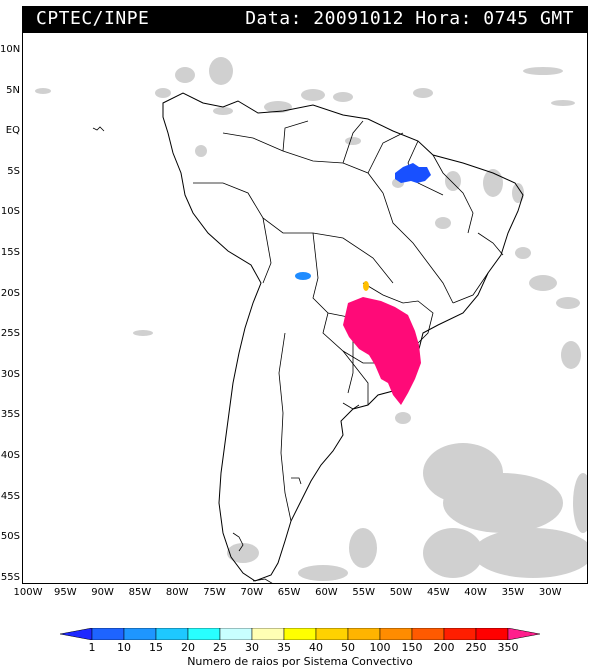 The height and width of the screenshot is (670, 600). I want to click on longitude-label: 85W, so click(140, 592).